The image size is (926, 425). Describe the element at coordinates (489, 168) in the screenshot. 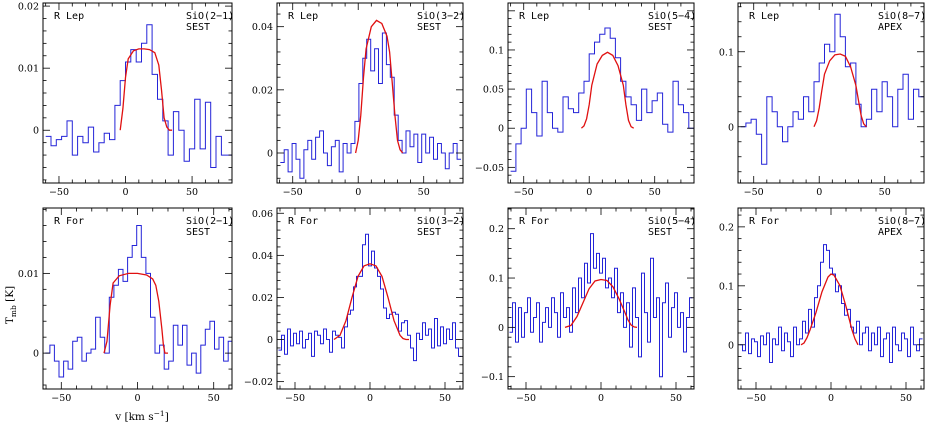

I see `y-tick-label: −0.05` at that location.